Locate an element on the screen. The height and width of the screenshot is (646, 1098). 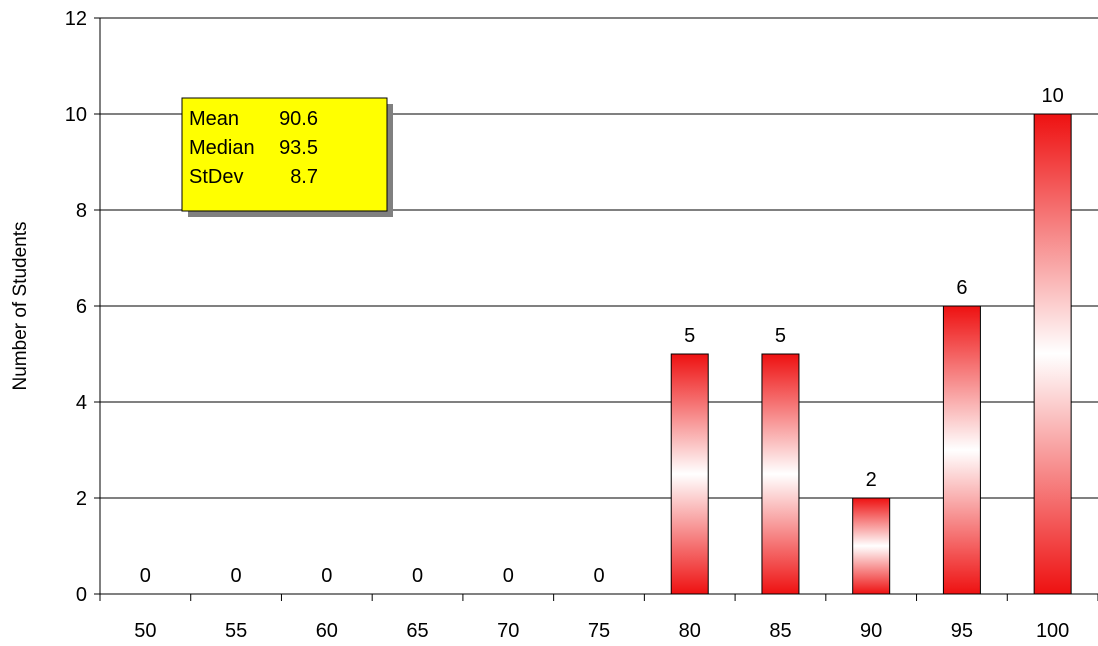
data-label: 10 is located at coordinates (1053, 96).